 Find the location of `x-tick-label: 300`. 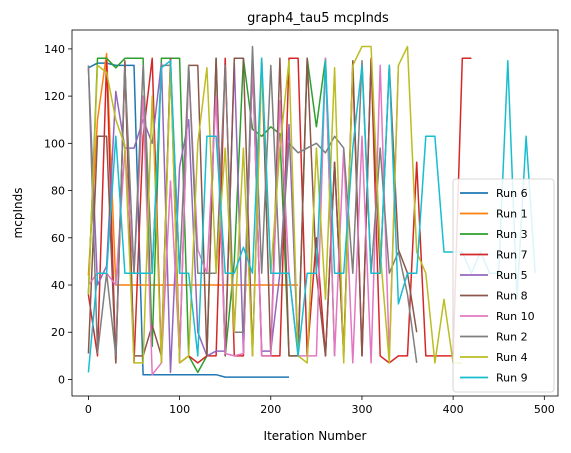

x-tick-label: 300 is located at coordinates (361, 409).